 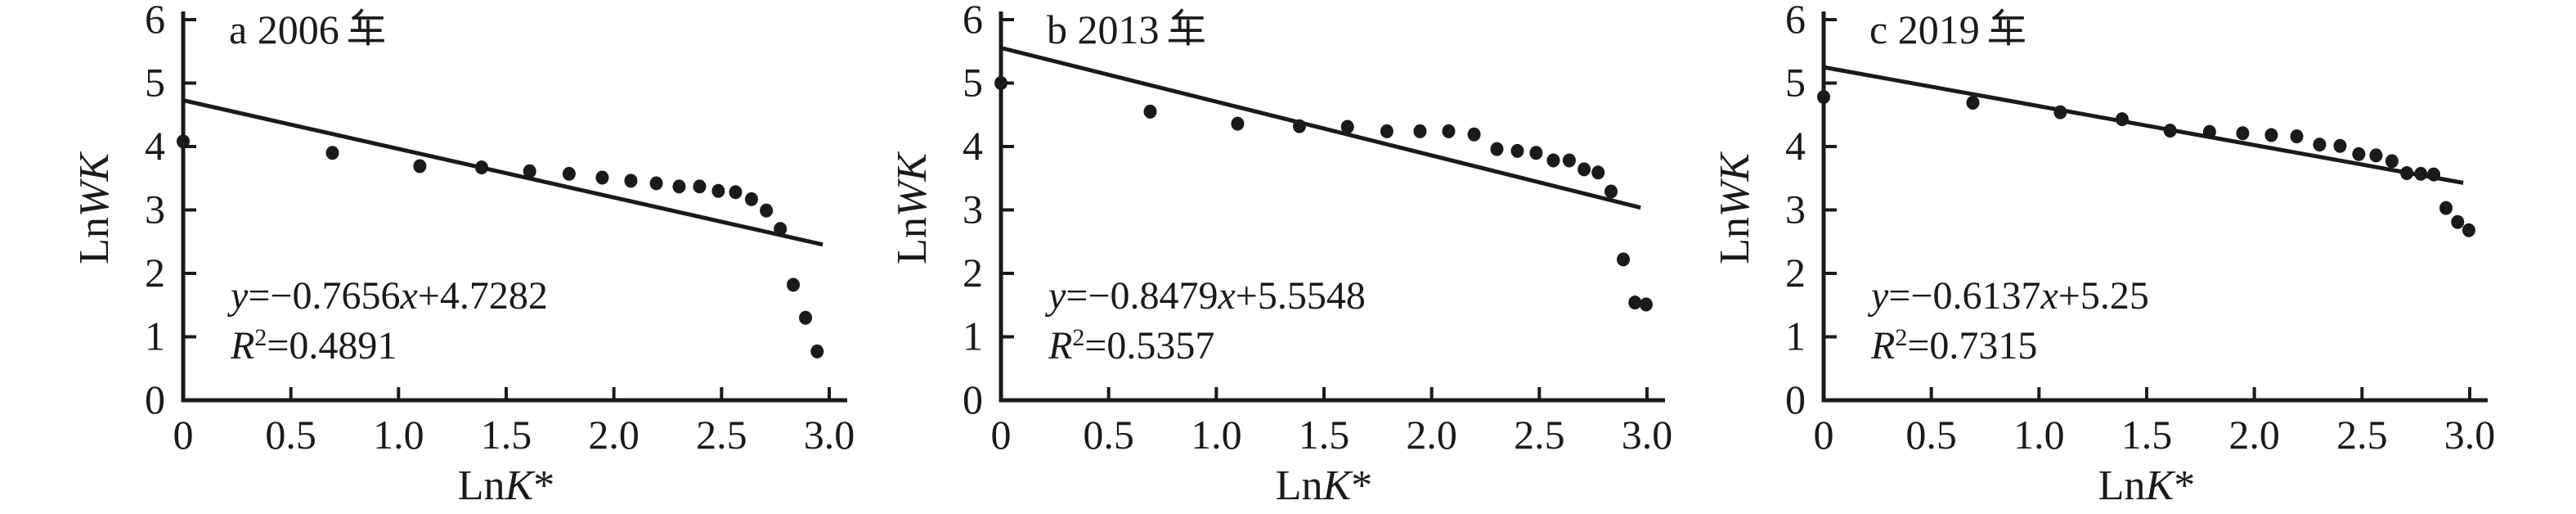 What do you see at coordinates (284, 30) in the screenshot?
I see `panel-title: a 2006` at bounding box center [284, 30].